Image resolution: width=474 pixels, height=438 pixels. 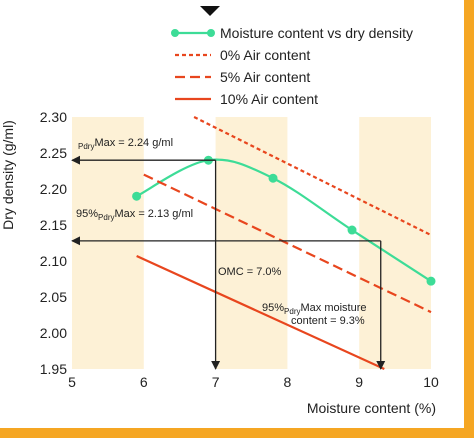 I want to click on x-tick-label-5: 10, so click(x=431, y=382).